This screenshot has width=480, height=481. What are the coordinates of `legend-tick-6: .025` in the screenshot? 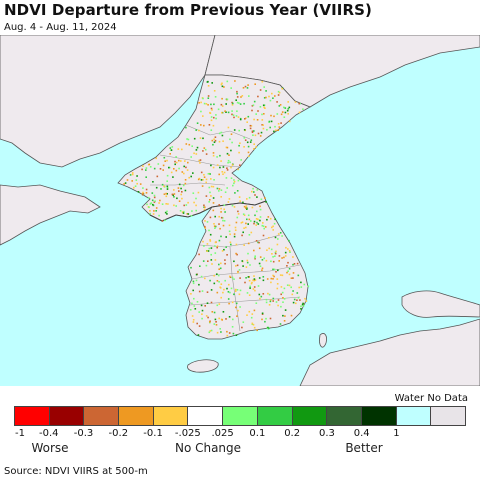 It's located at (222, 433).